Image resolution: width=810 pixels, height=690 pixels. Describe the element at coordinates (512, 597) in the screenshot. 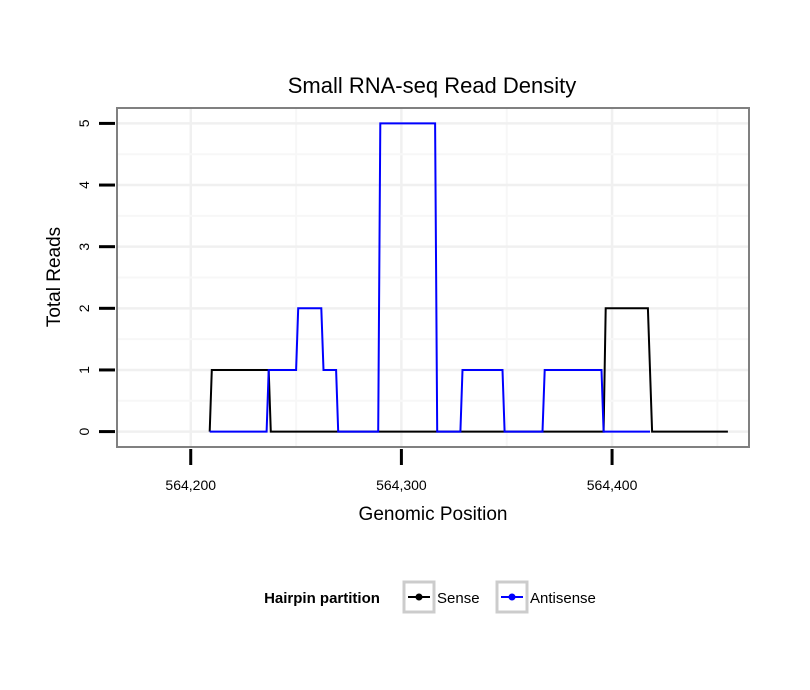

I see `legend-key-point-antisense` at that location.